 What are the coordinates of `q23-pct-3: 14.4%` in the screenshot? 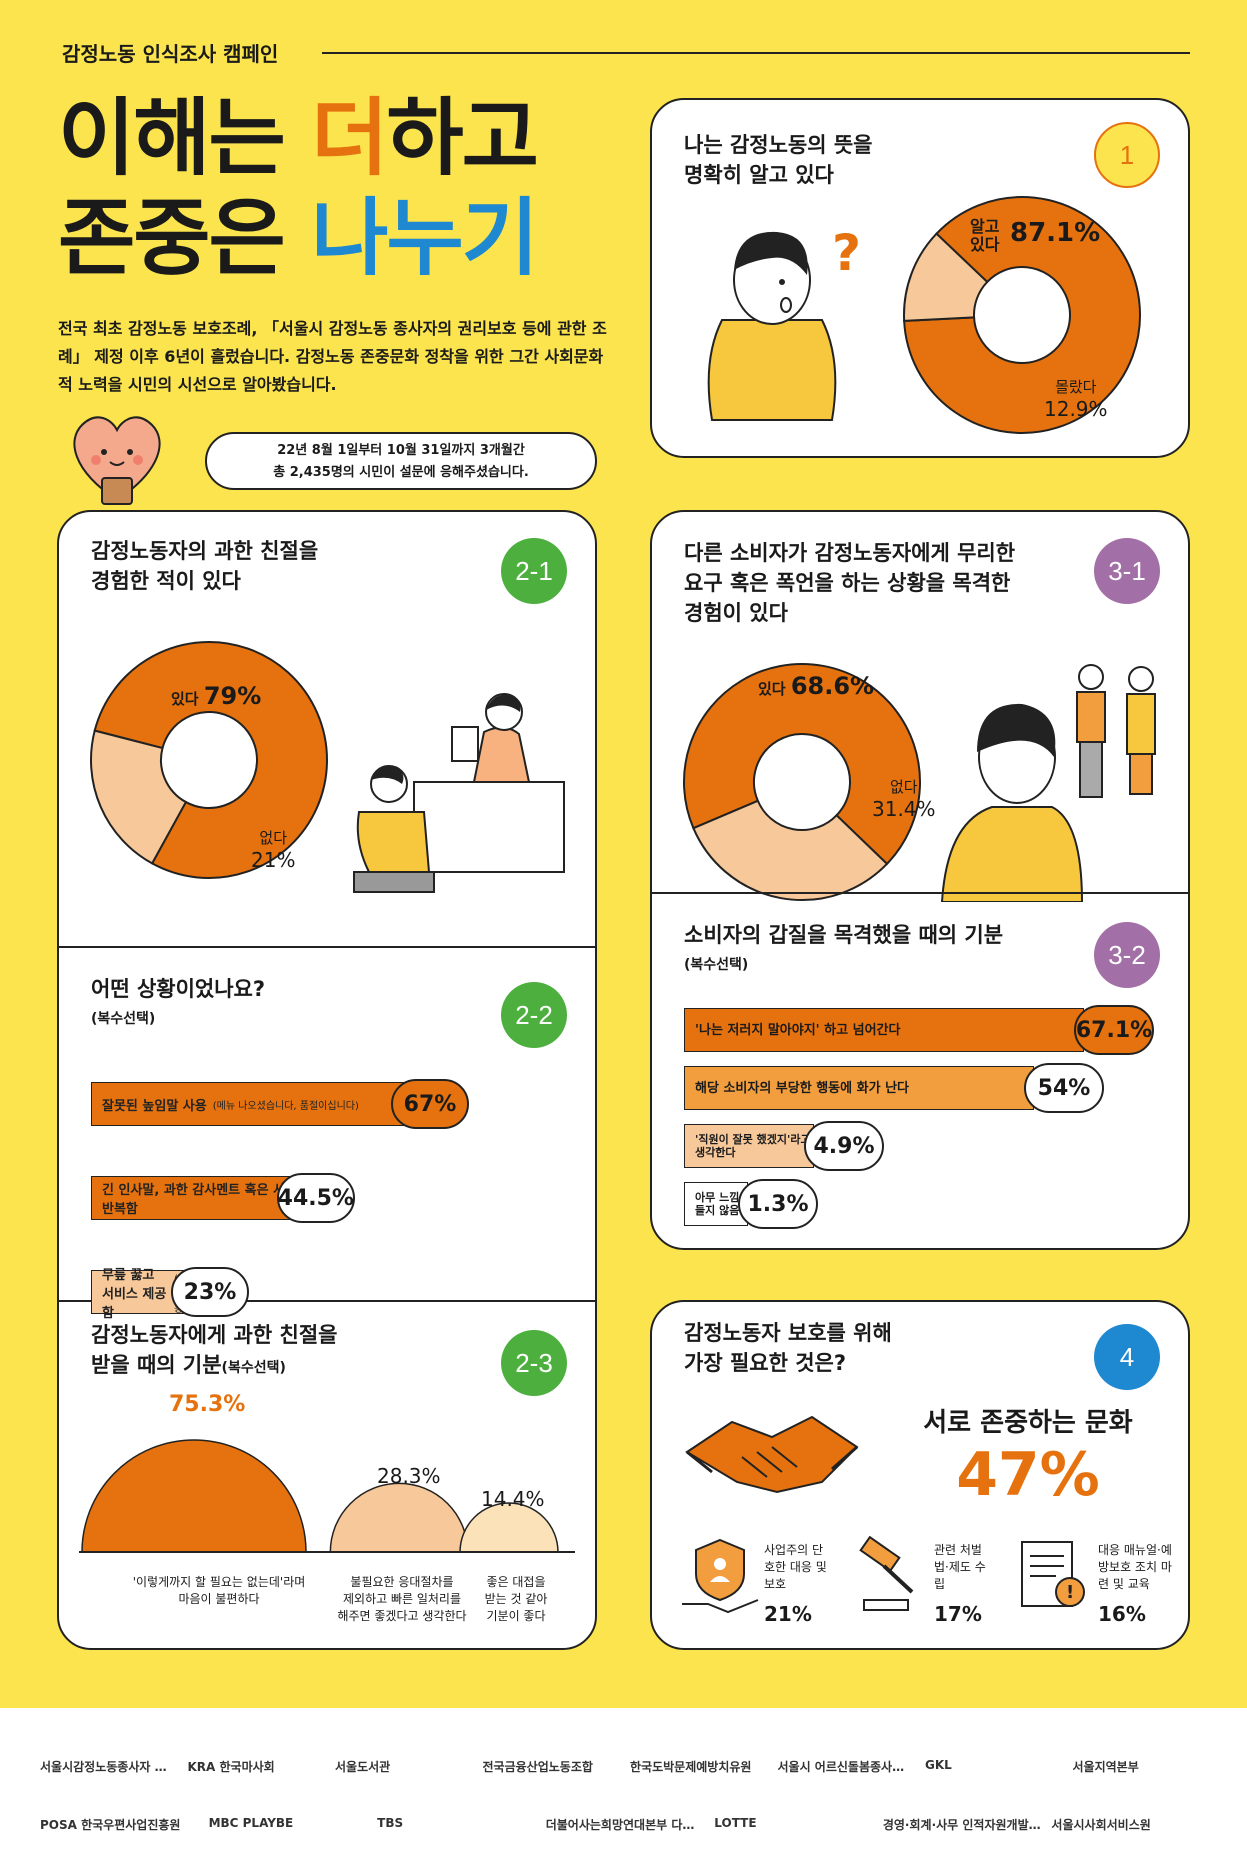 It's located at (513, 1499).